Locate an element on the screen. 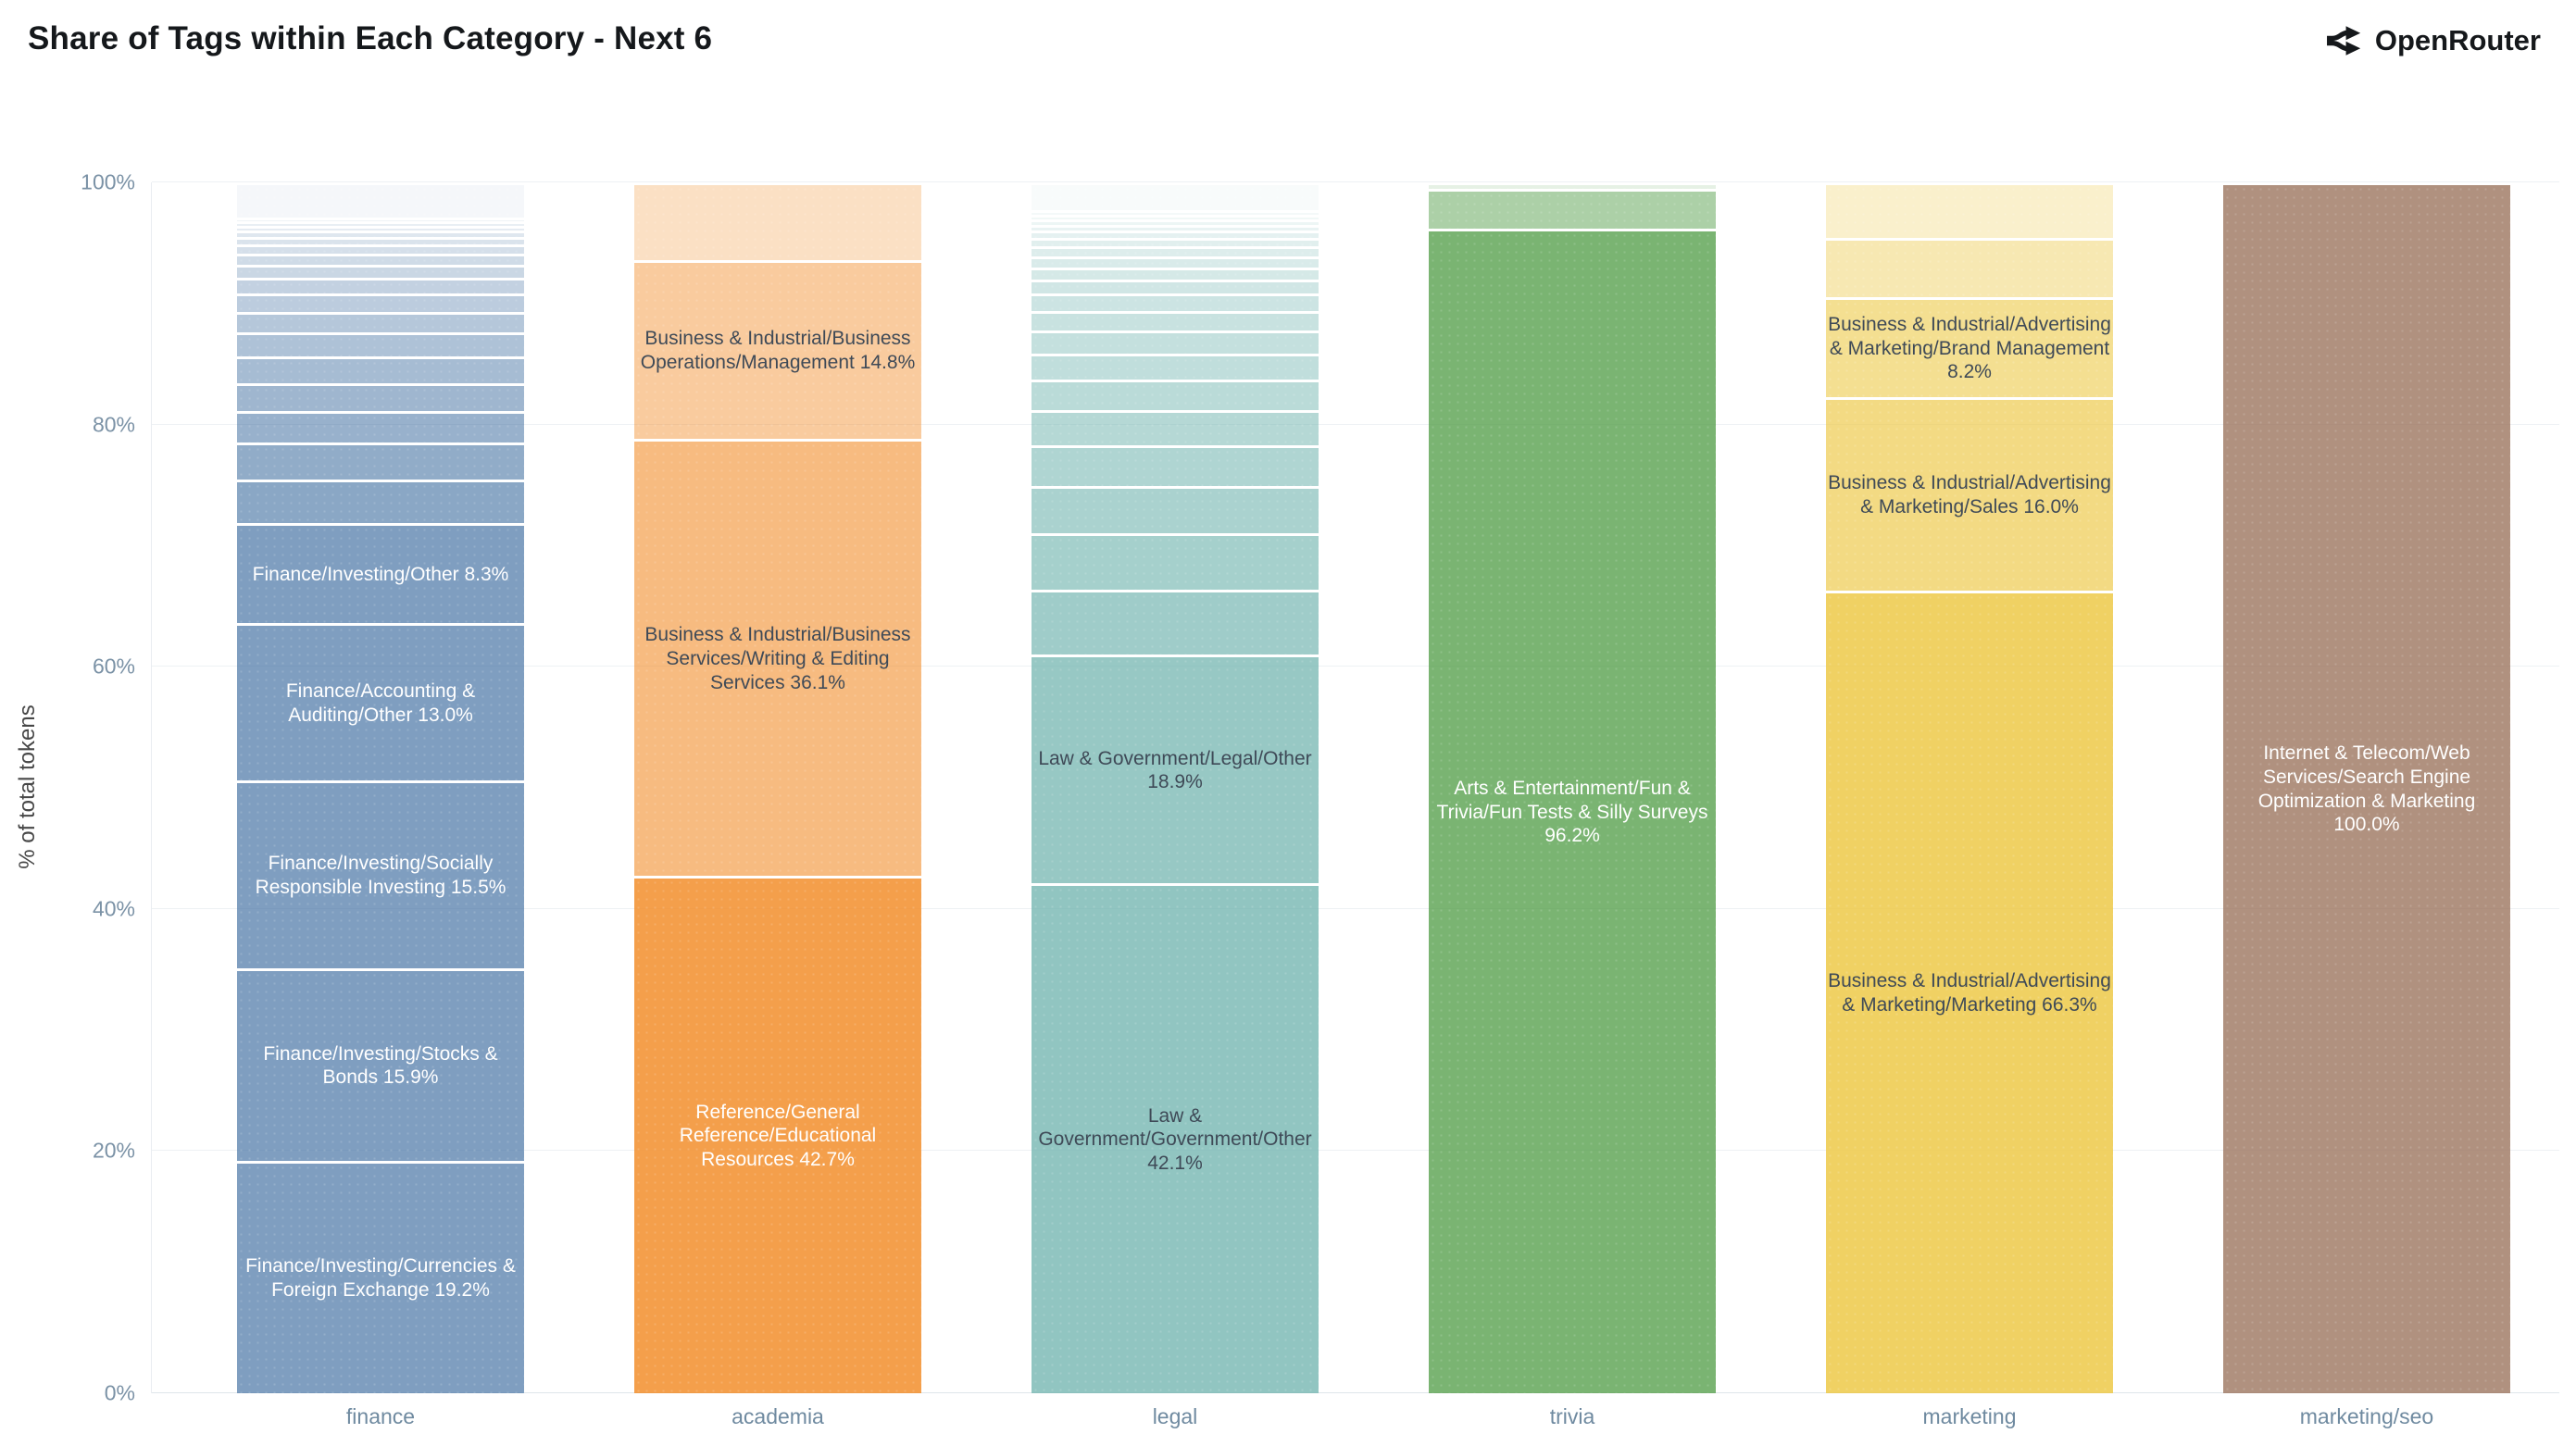 This screenshot has height=1446, width=2576. segment-label: Finance/Investing/Stocks & Bonds 15.9% is located at coordinates (380, 1065).